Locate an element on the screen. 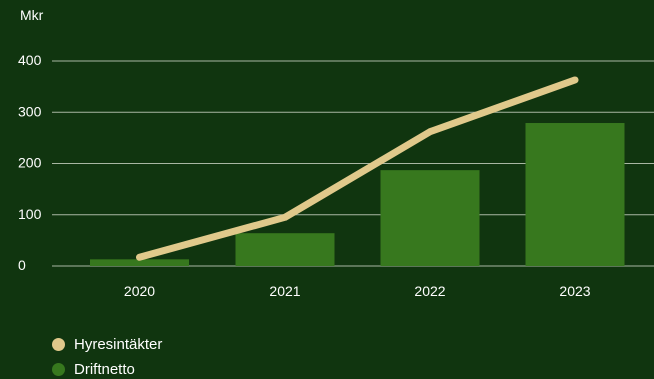 This screenshot has width=654, height=379. unit-label: Mkr is located at coordinates (32, 15).